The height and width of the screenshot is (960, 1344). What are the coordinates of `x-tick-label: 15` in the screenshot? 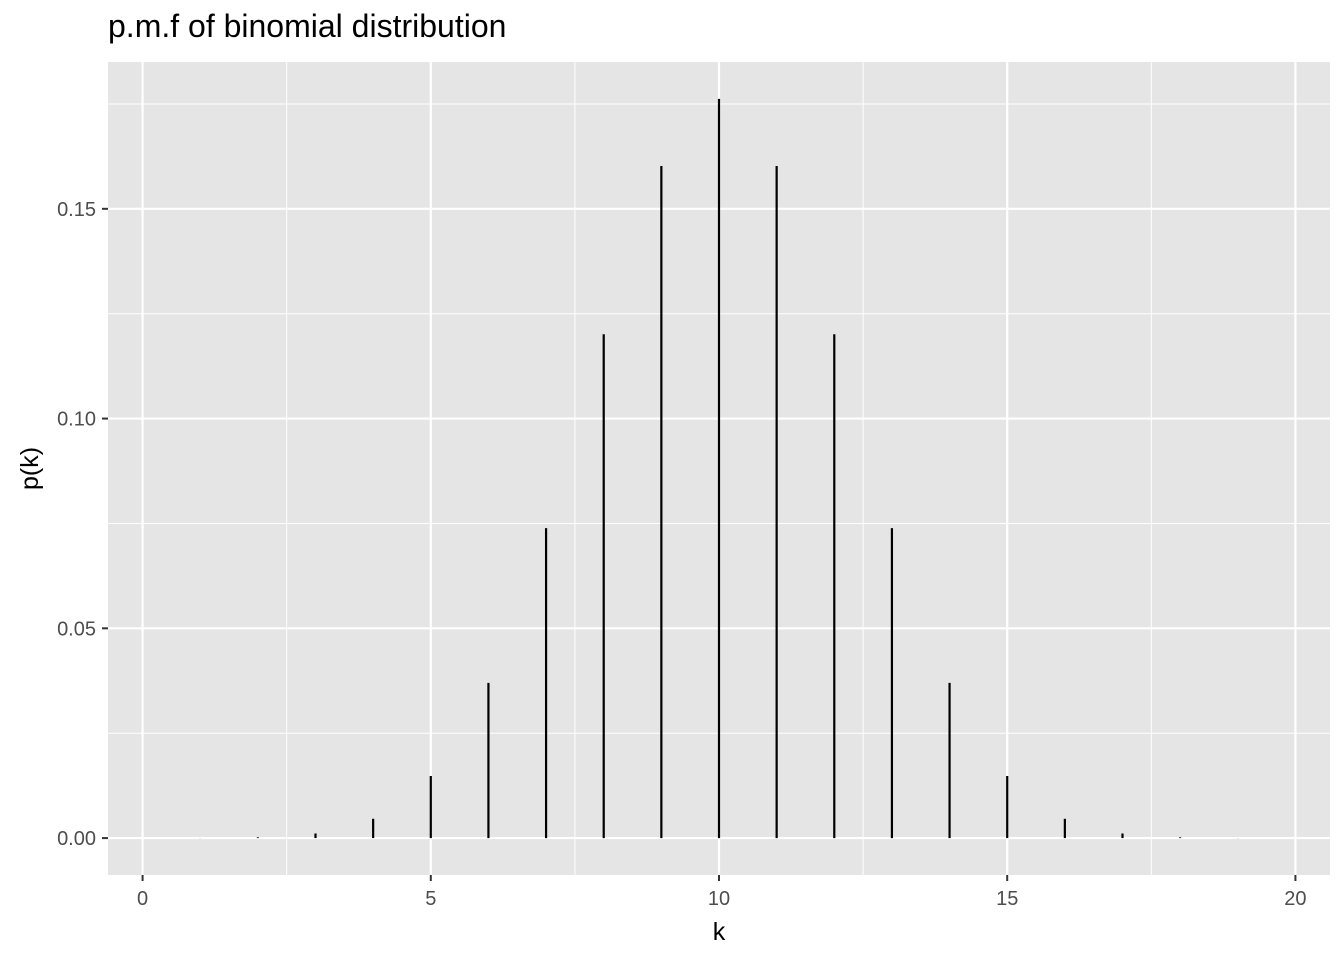 It's located at (1007, 899).